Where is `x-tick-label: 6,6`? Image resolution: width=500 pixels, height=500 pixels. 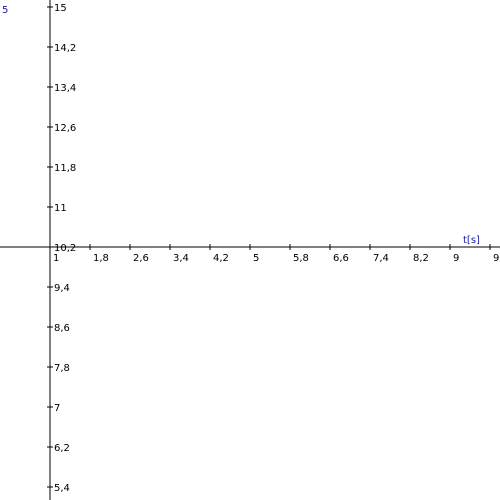
x-tick-label: 6,6 is located at coordinates (341, 258).